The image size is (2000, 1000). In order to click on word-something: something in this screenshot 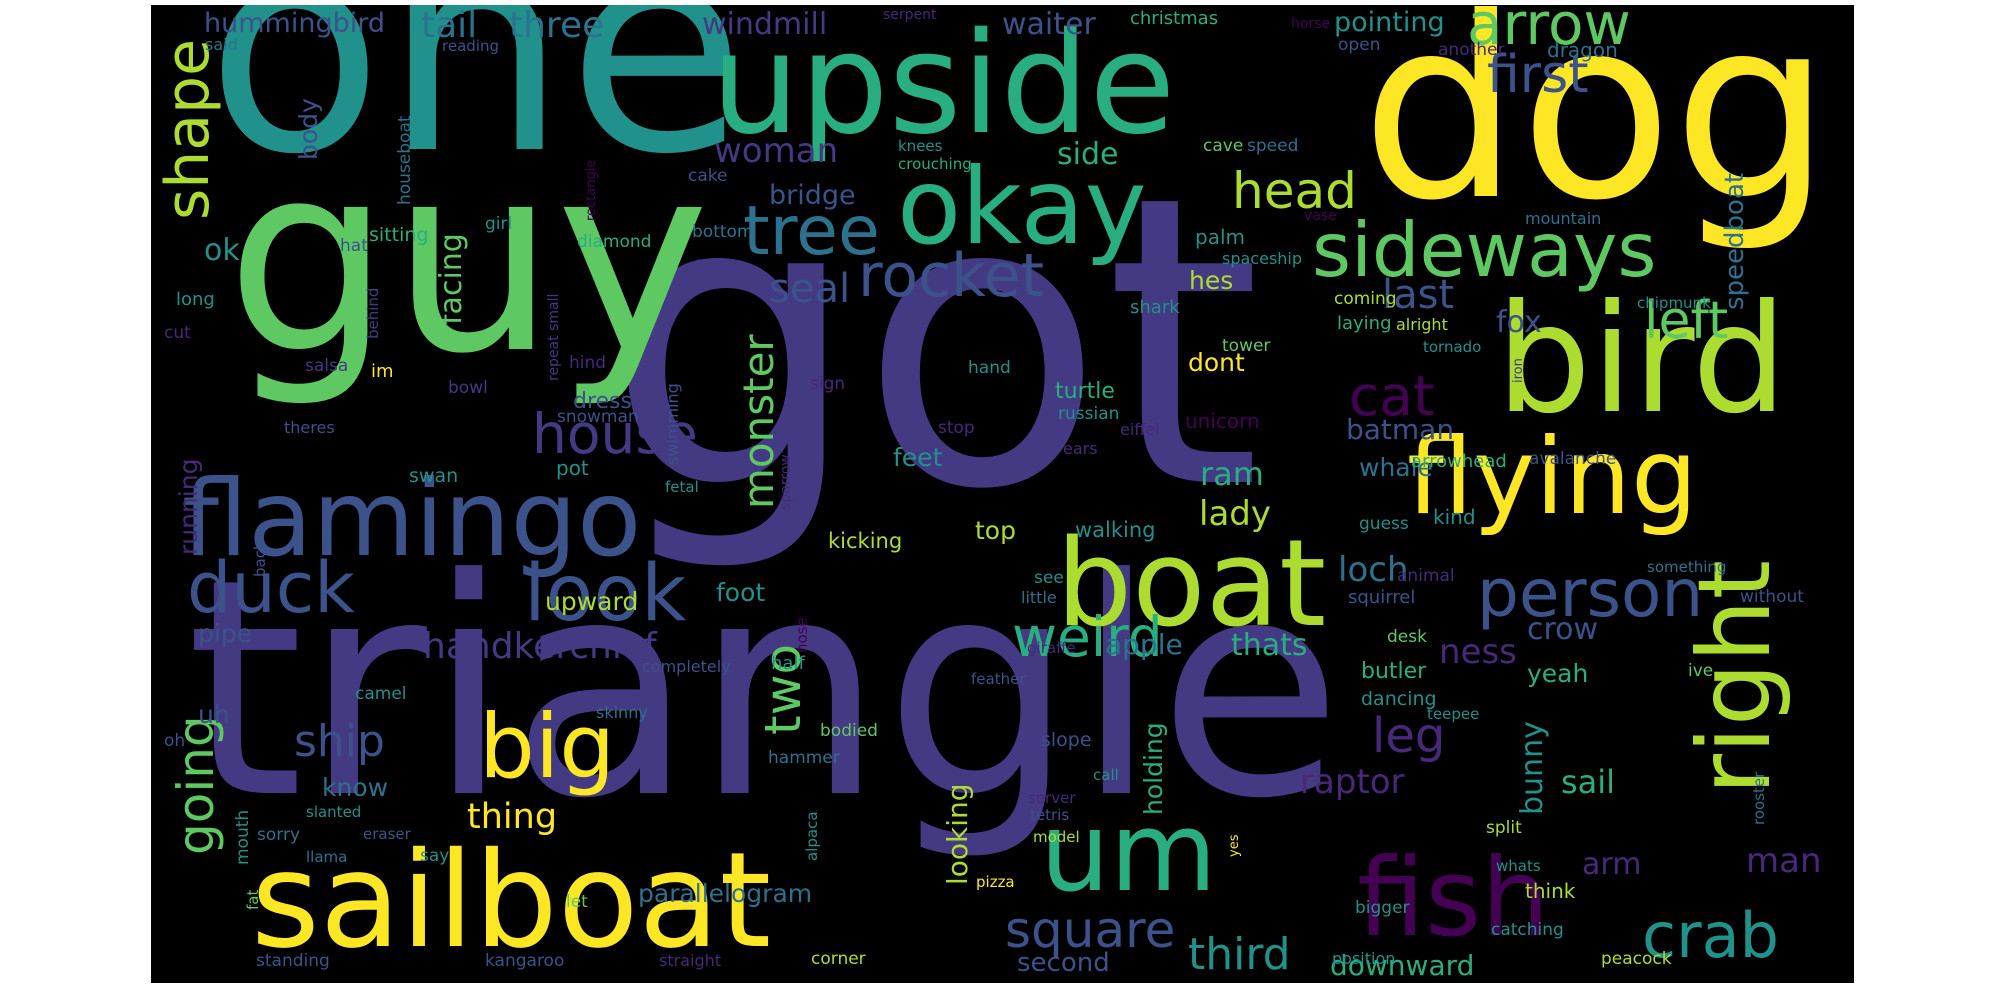, I will do `click(1687, 567)`.